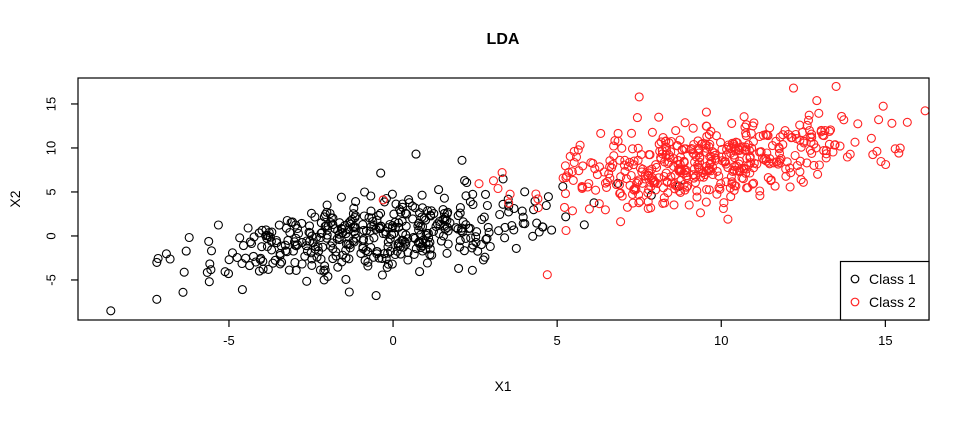  What do you see at coordinates (503, 39) in the screenshot?
I see `chart-title: LDA` at bounding box center [503, 39].